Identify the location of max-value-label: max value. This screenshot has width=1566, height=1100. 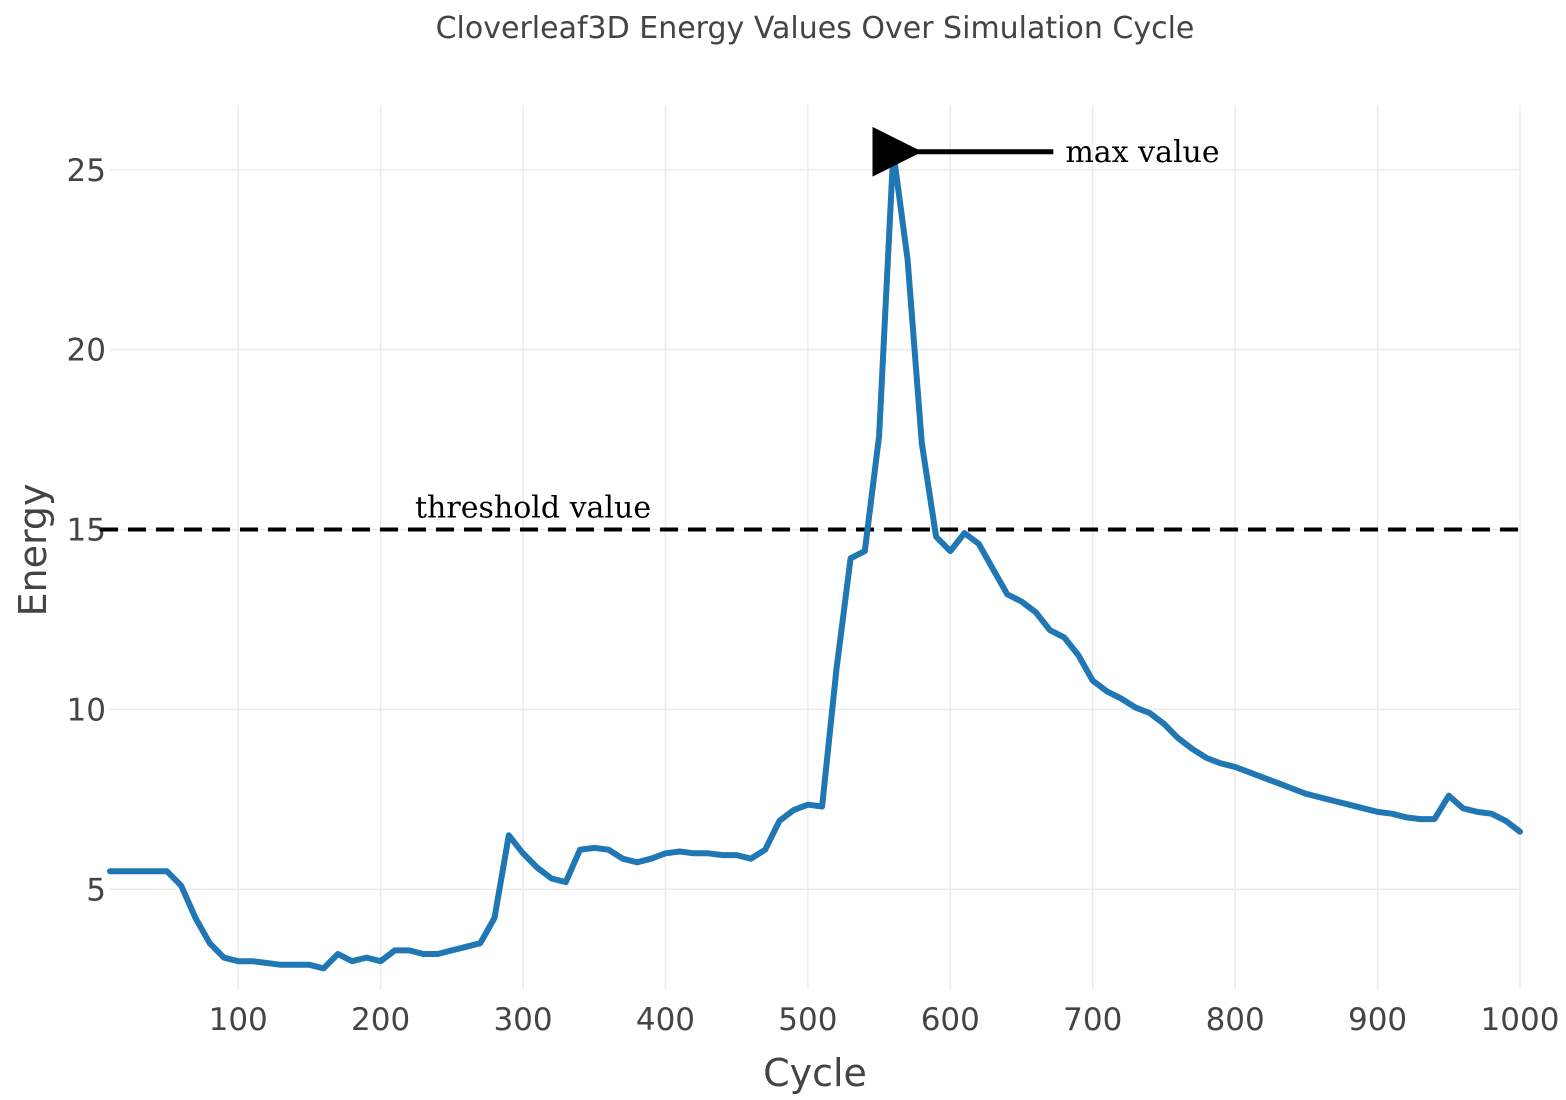
(1142, 152).